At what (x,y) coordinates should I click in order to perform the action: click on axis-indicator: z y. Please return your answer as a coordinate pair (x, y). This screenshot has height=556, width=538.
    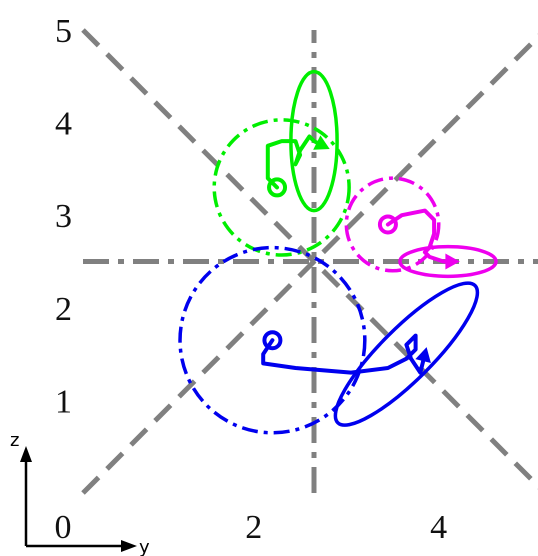
    Looking at the image, I should click on (80, 493).